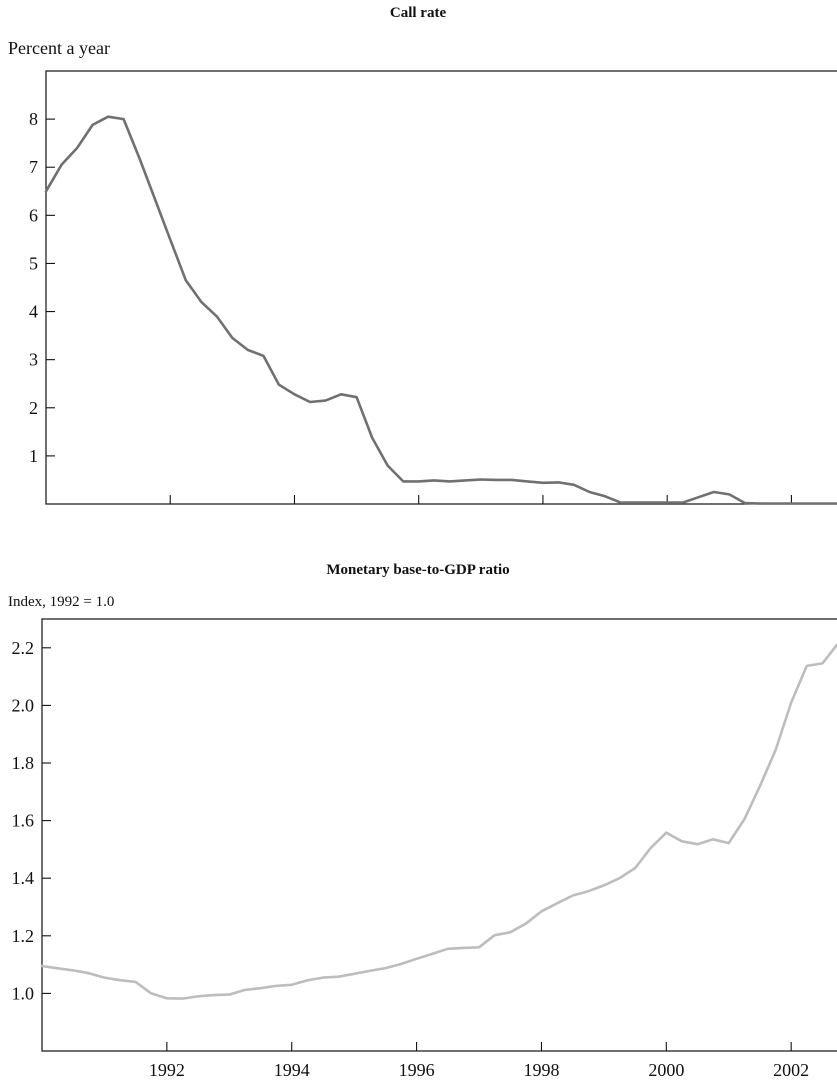 The image size is (837, 1081). What do you see at coordinates (33, 215) in the screenshot?
I see `y-tick-label: 6` at bounding box center [33, 215].